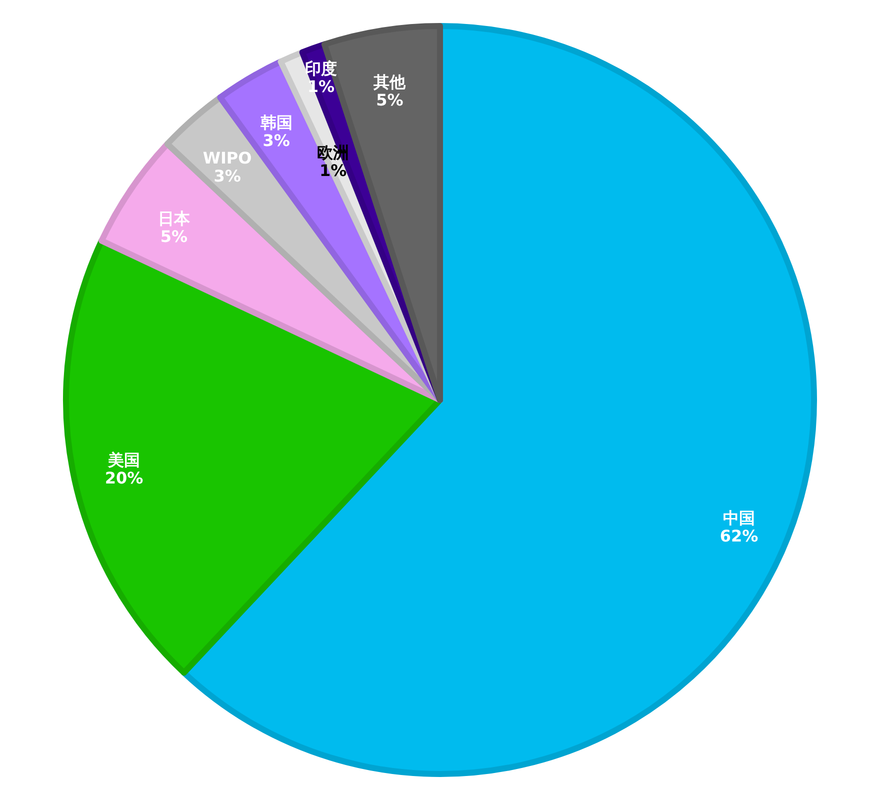 The width and height of the screenshot is (880, 800). Describe the element at coordinates (739, 536) in the screenshot. I see `data-label: 62%` at that location.